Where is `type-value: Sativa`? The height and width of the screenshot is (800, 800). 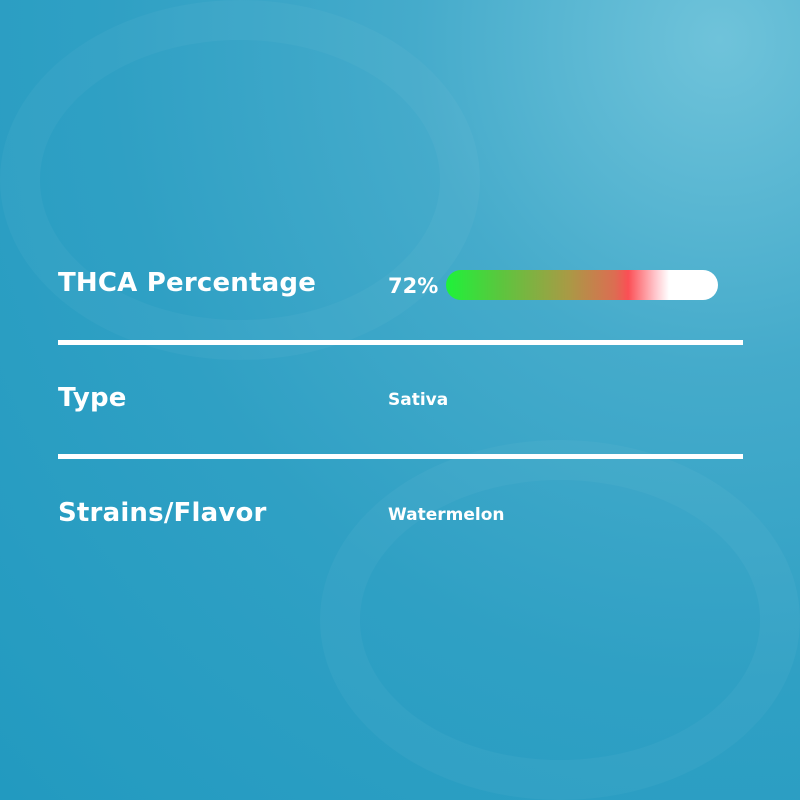
type-value: Sativa is located at coordinates (418, 400).